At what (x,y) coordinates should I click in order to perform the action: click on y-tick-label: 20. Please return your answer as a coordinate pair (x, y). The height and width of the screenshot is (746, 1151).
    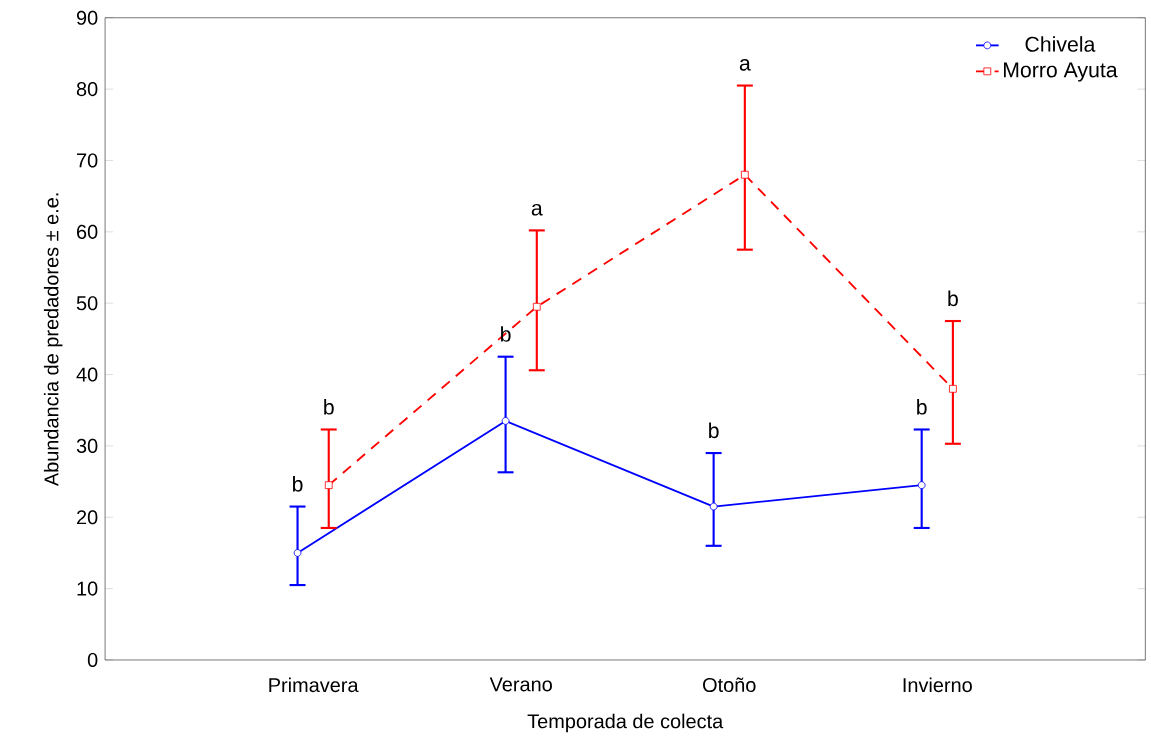
    Looking at the image, I should click on (87, 517).